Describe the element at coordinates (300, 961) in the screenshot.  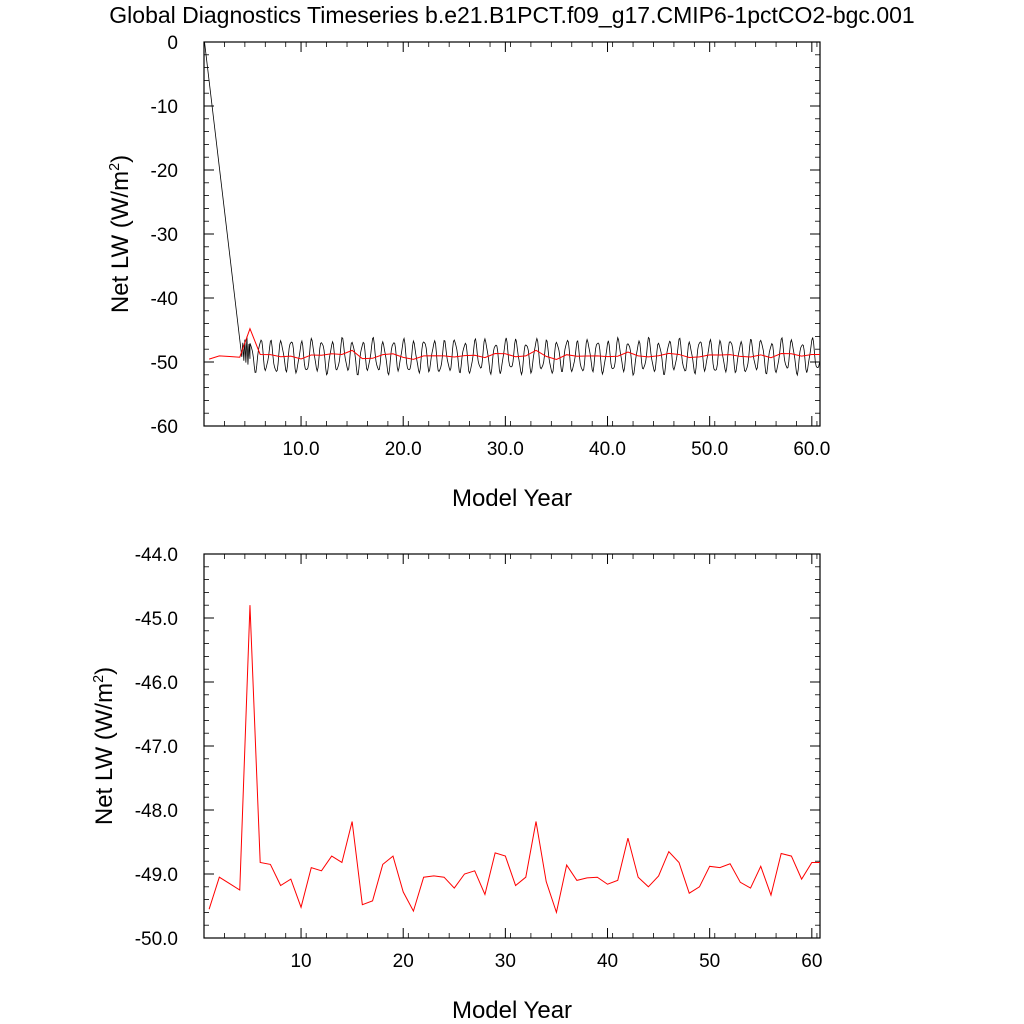
I see `x-tick-label: 10` at that location.